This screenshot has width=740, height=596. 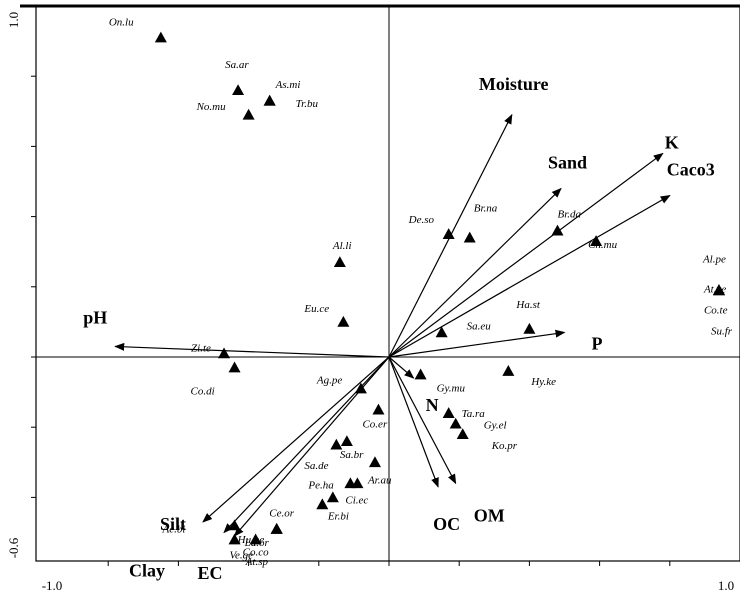 What do you see at coordinates (347, 440) in the screenshot?
I see `point-marker-sa-br` at bounding box center [347, 440].